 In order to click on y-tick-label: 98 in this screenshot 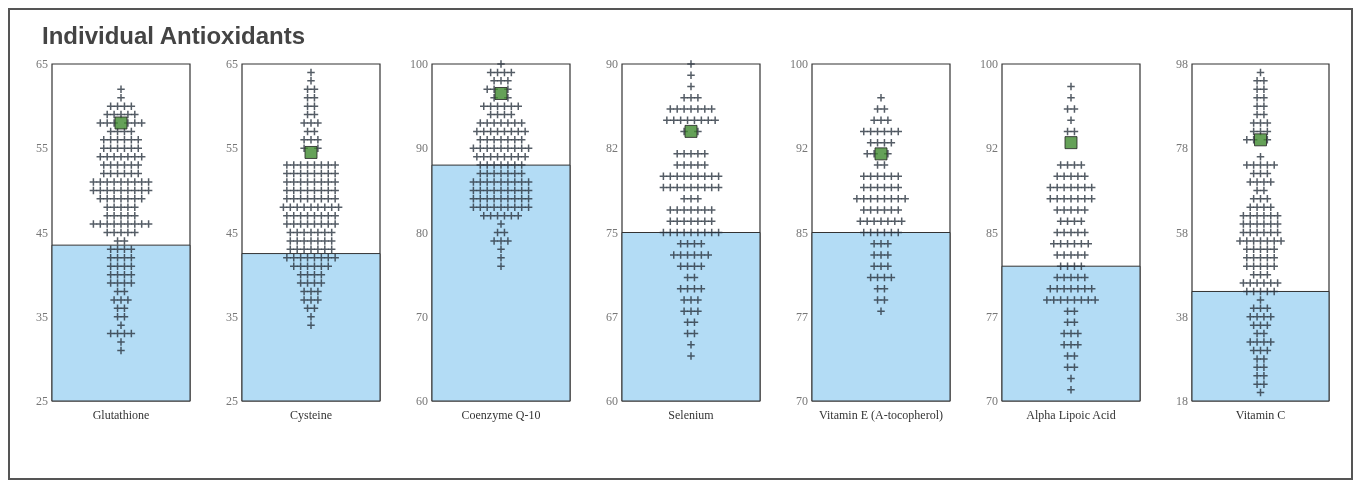, I will do `click(1182, 64)`.